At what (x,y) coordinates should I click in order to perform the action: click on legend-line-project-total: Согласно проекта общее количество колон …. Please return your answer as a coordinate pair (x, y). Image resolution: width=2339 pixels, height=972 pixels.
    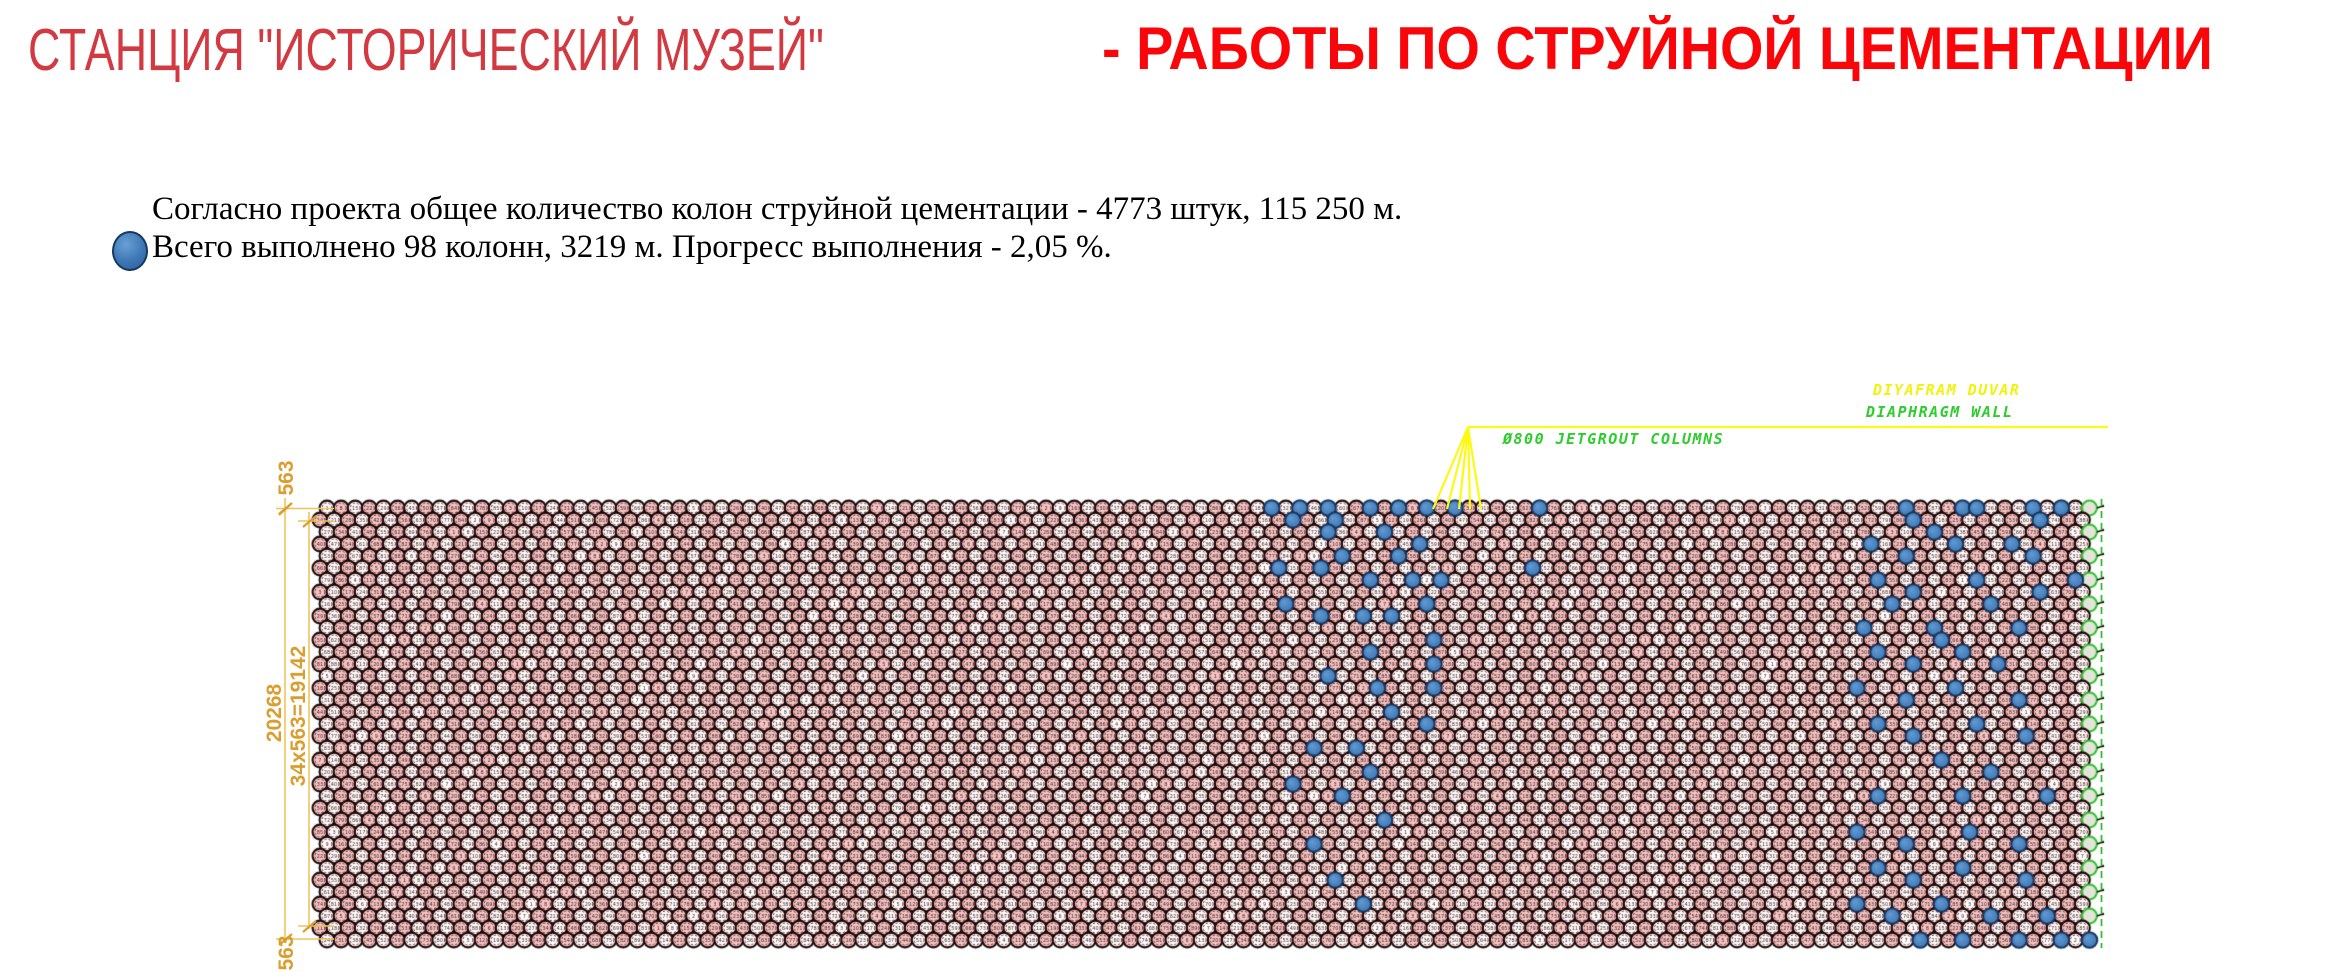
    Looking at the image, I should click on (777, 209).